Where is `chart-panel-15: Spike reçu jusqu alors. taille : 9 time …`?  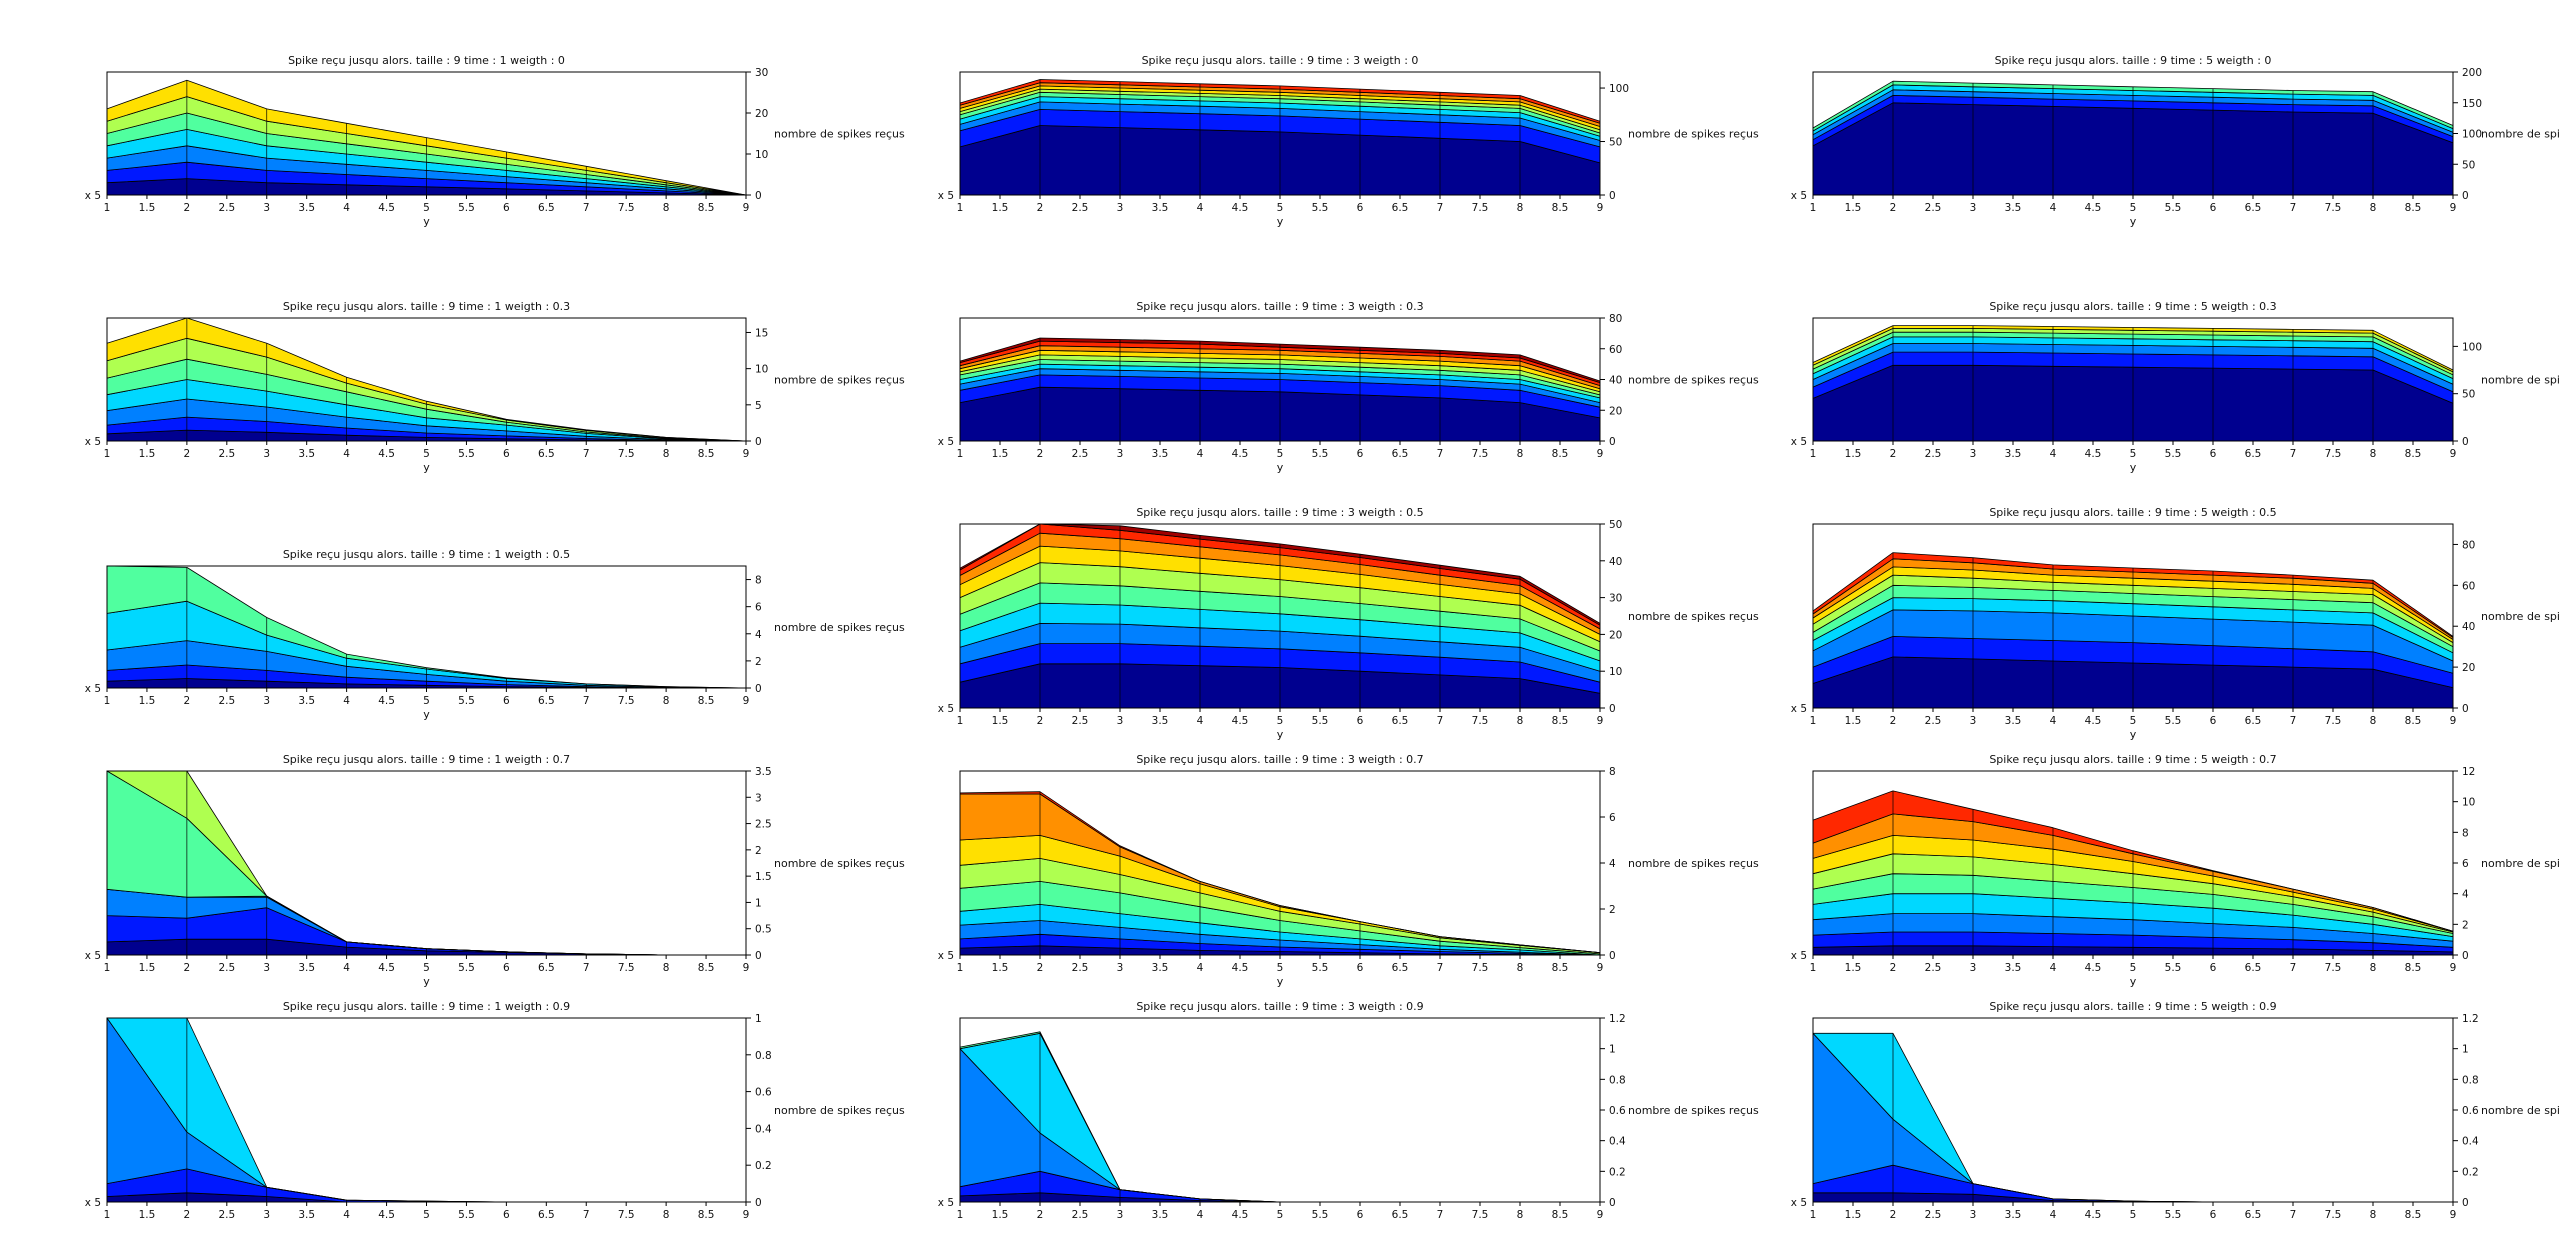
chart-panel-15: Spike reçu jusqu alors. taille : 9 time … is located at coordinates (2175, 1110).